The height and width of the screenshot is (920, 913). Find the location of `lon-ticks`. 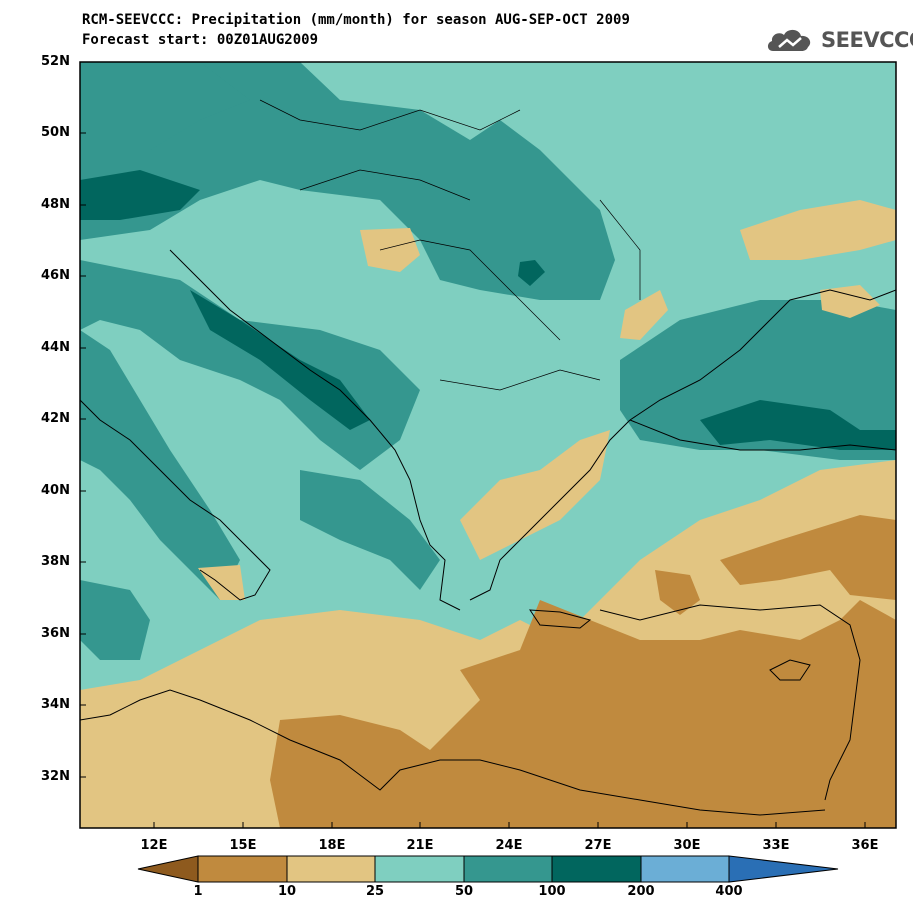

lon-ticks is located at coordinates (509, 825).